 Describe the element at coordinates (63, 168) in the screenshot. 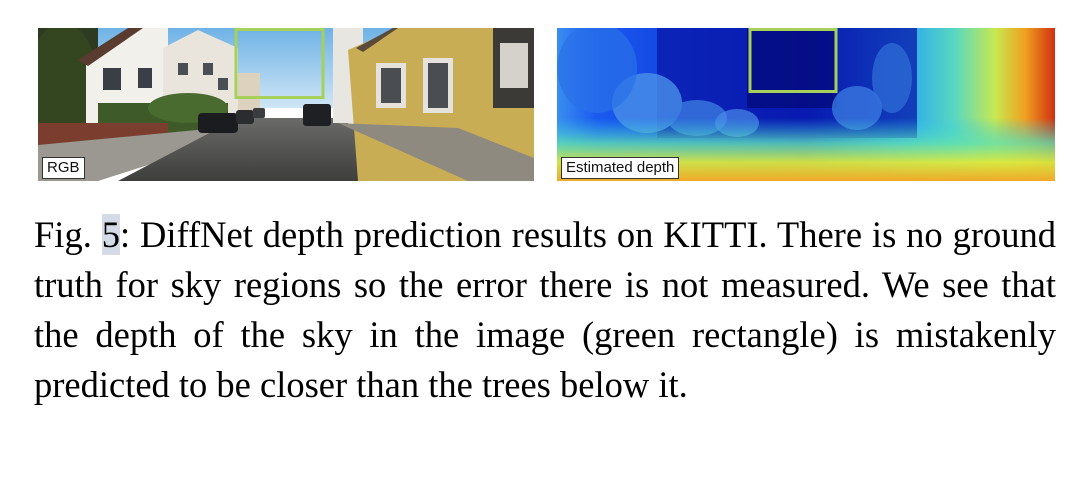

I see `rgb-label: RGB` at that location.